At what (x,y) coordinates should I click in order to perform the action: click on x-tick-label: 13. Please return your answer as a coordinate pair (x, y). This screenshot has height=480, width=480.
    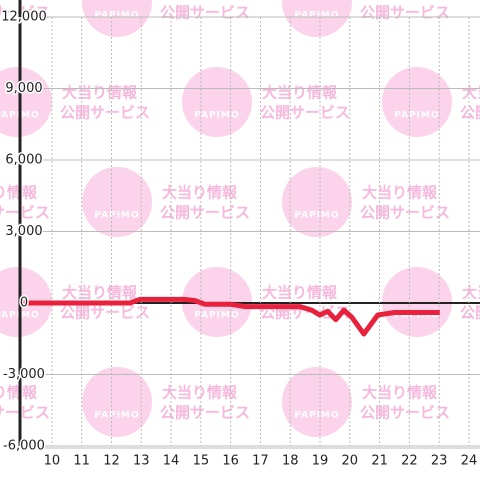
    Looking at the image, I should click on (141, 461).